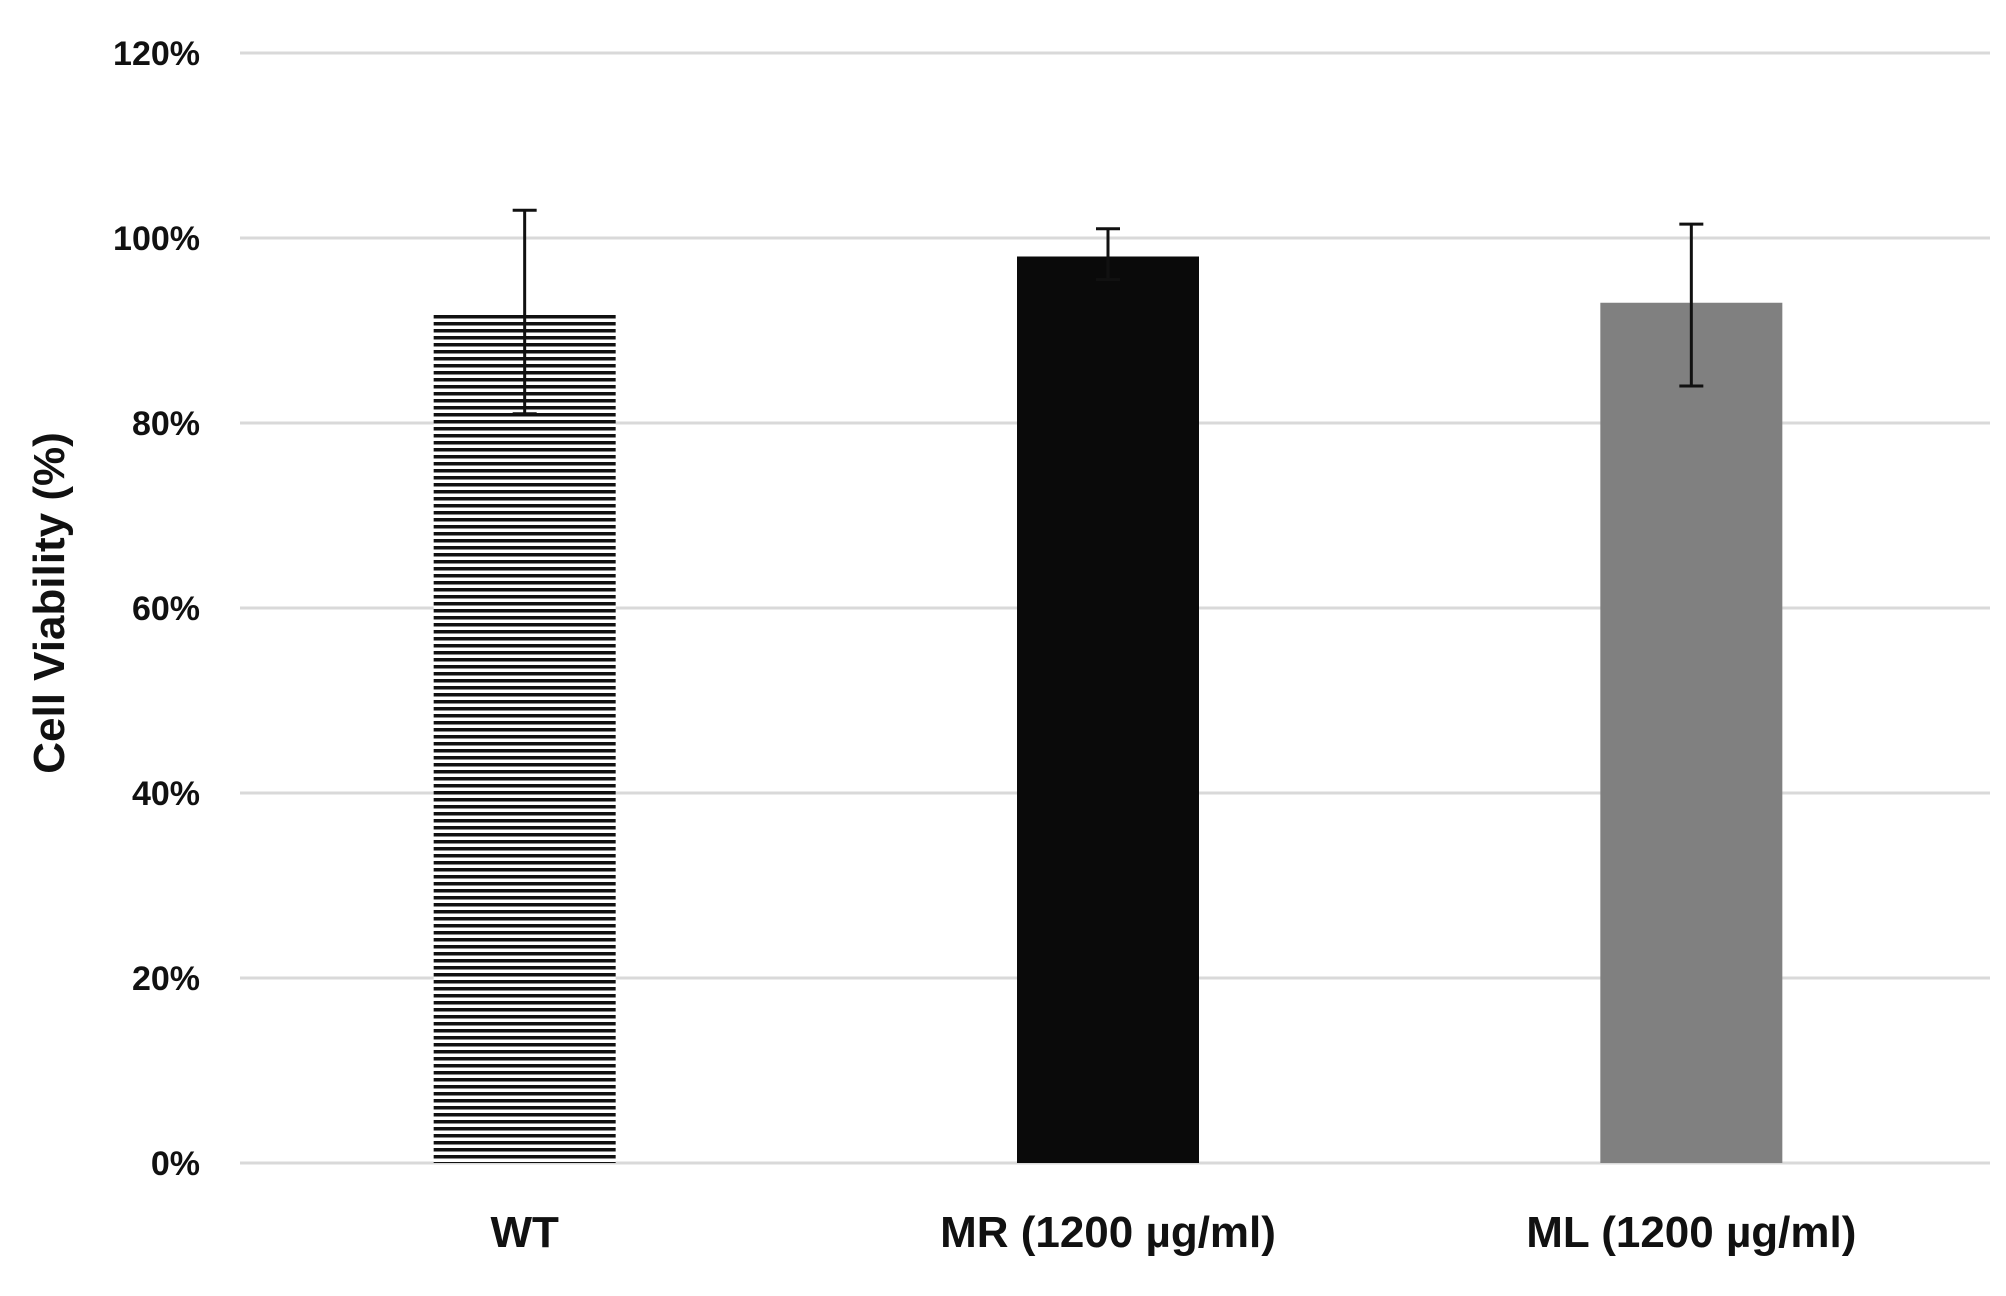 This screenshot has height=1296, width=2006. I want to click on y-tick-label-80: 80%, so click(166, 424).